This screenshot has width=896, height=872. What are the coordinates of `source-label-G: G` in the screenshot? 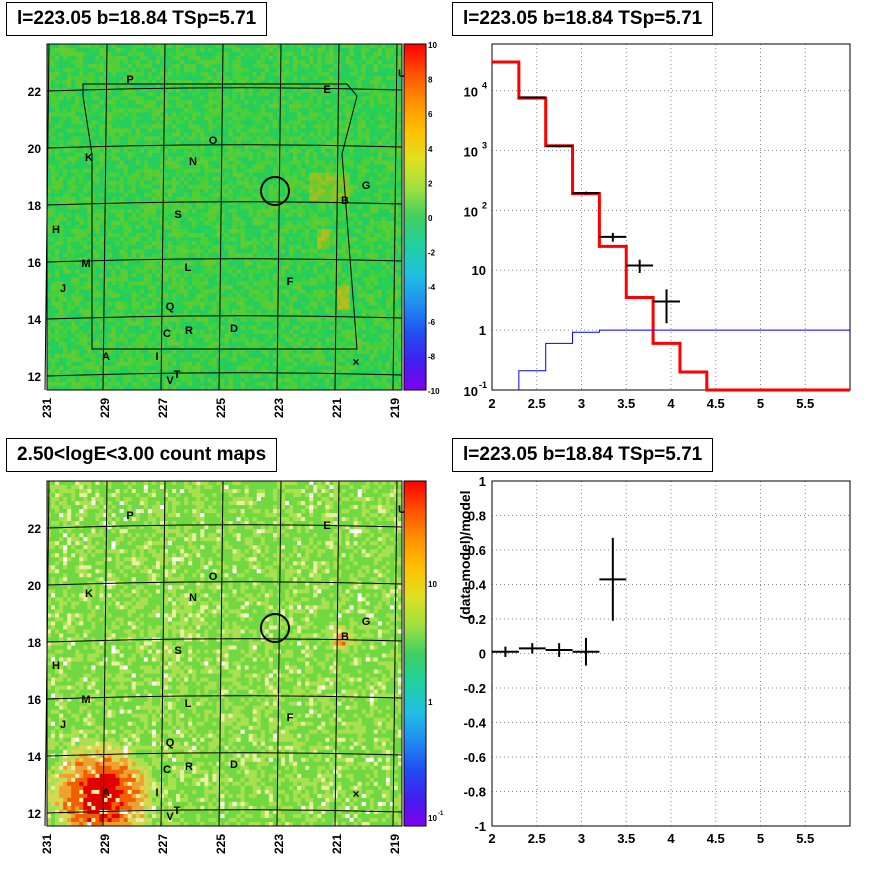 It's located at (366, 186).